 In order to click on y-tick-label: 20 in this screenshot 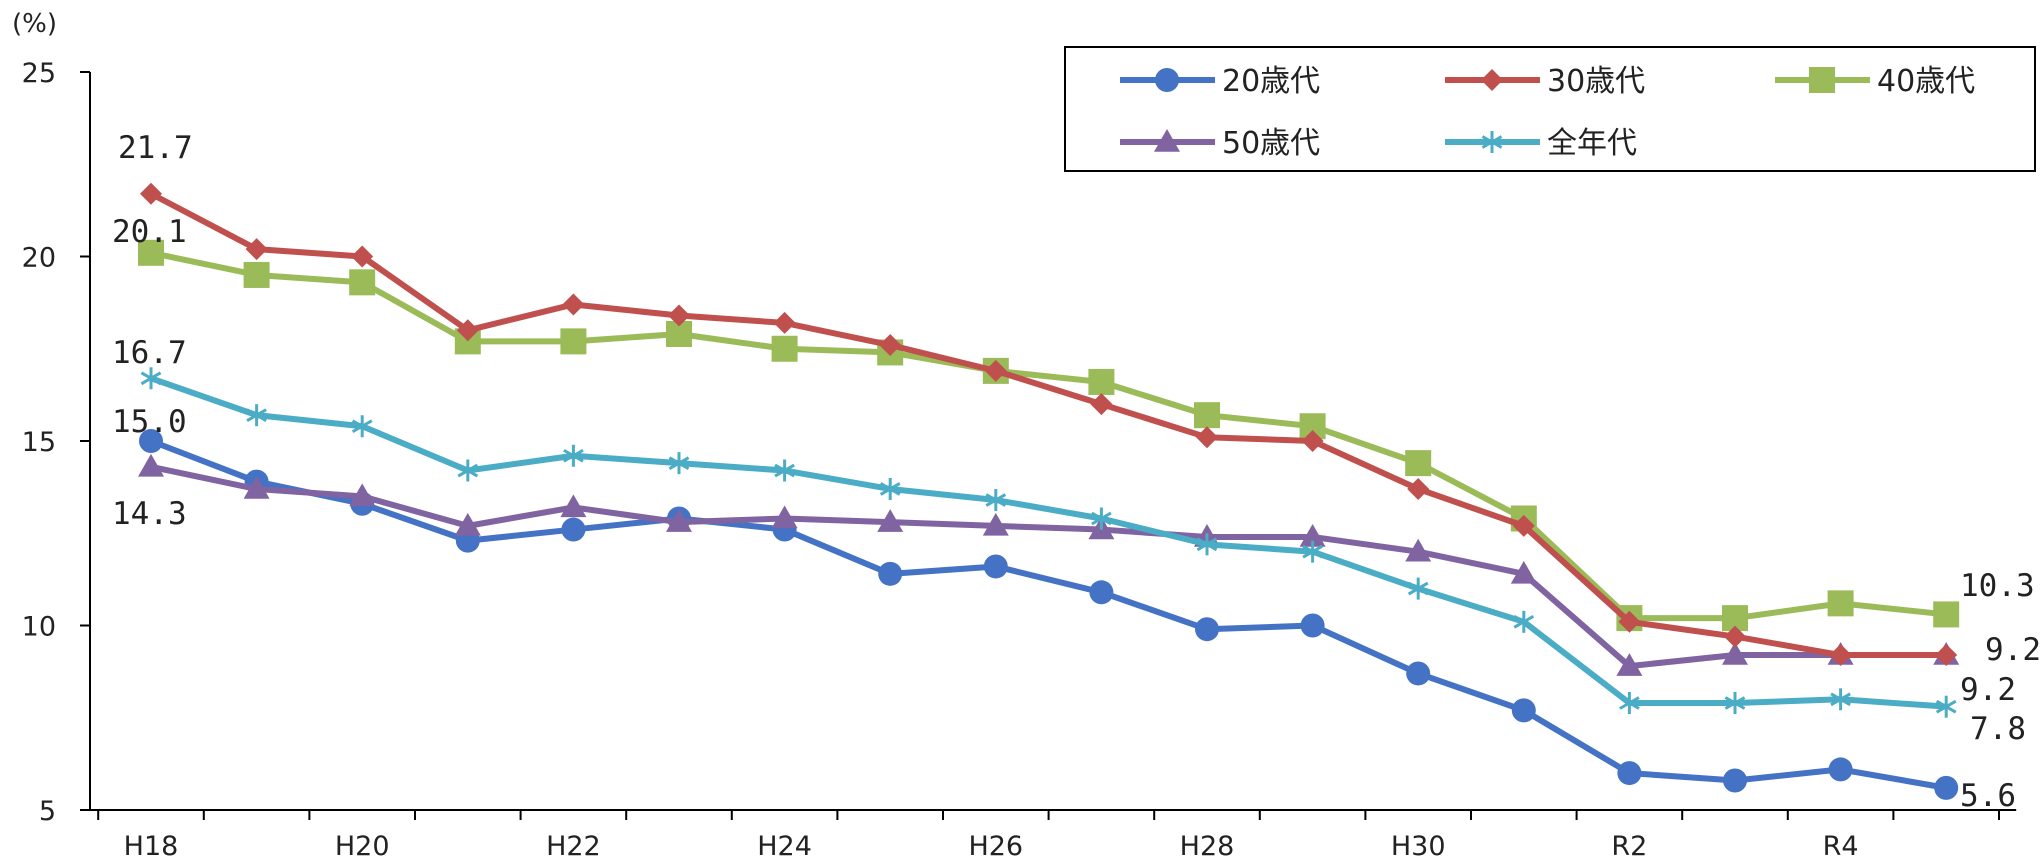, I will do `click(39, 258)`.